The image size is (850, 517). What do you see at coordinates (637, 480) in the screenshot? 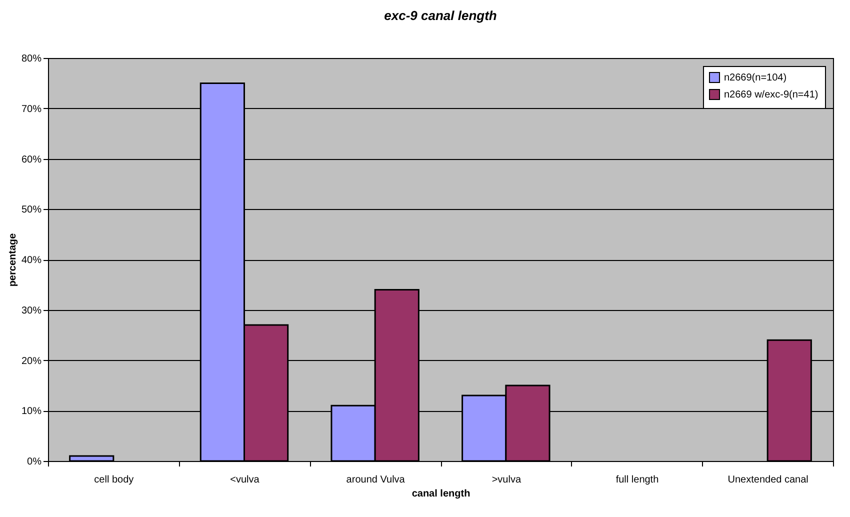
I see `x-tick-label: full length` at bounding box center [637, 480].